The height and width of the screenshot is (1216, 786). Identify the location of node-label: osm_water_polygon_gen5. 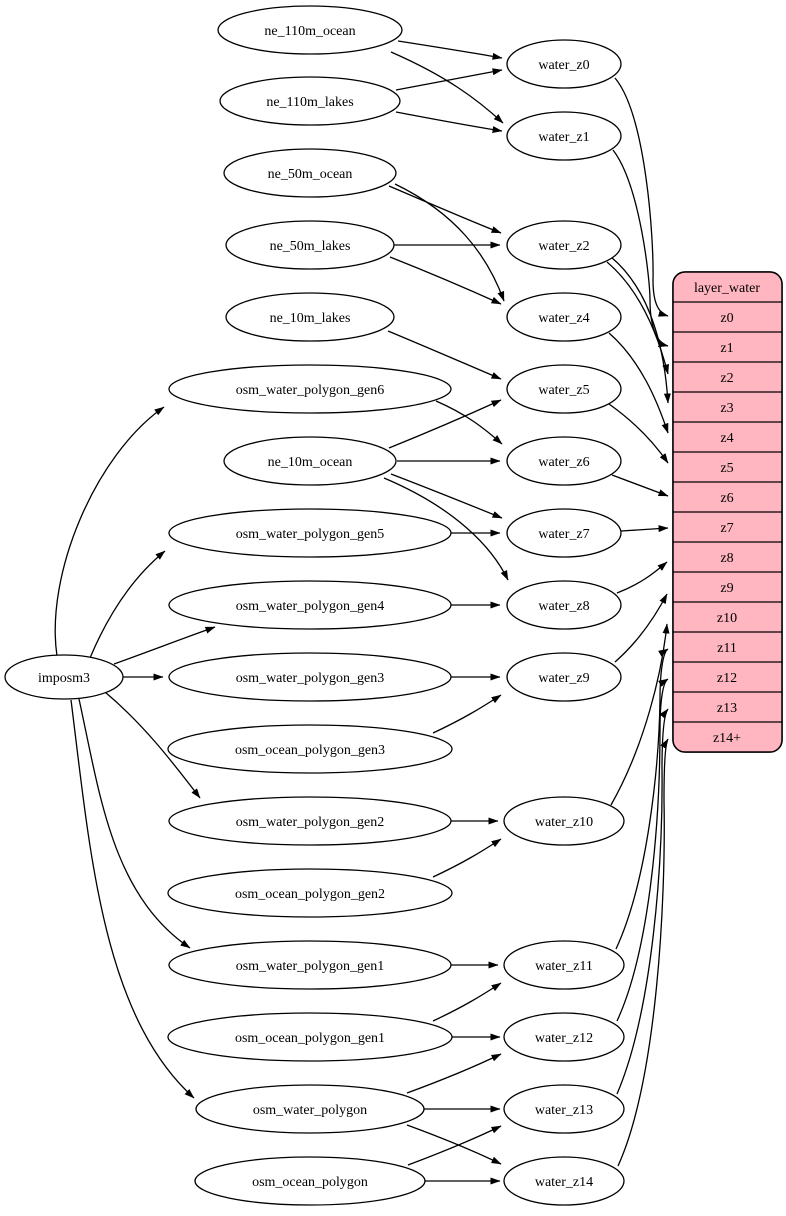
(310, 534).